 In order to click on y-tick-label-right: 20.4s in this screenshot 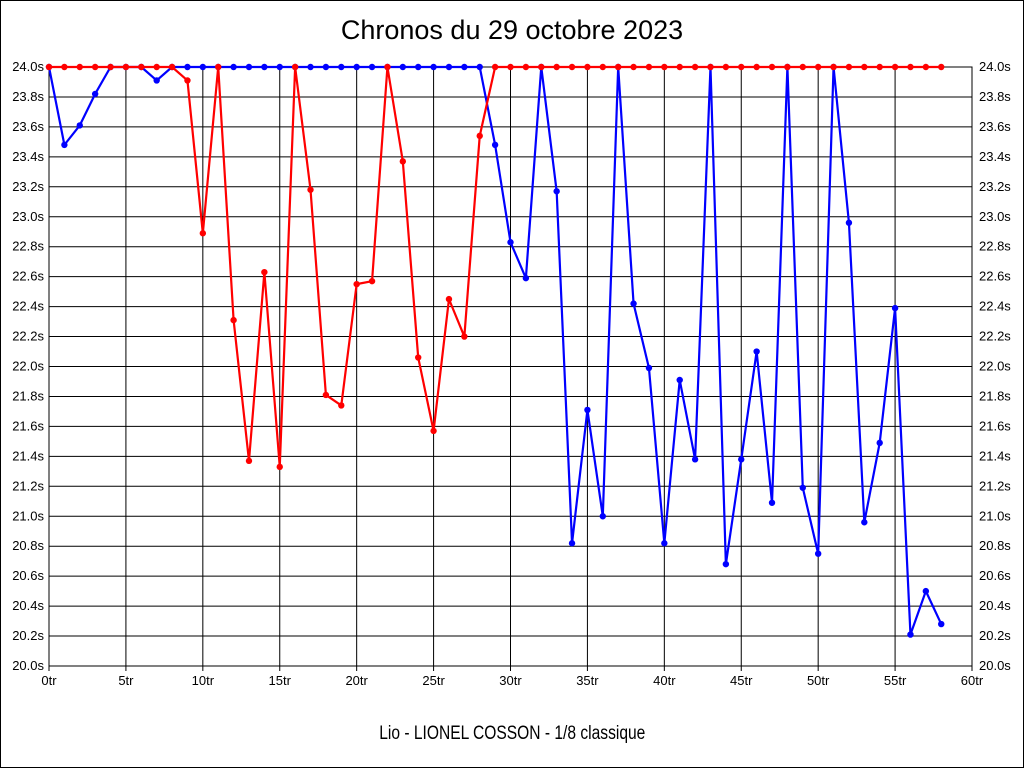, I will do `click(995, 605)`.